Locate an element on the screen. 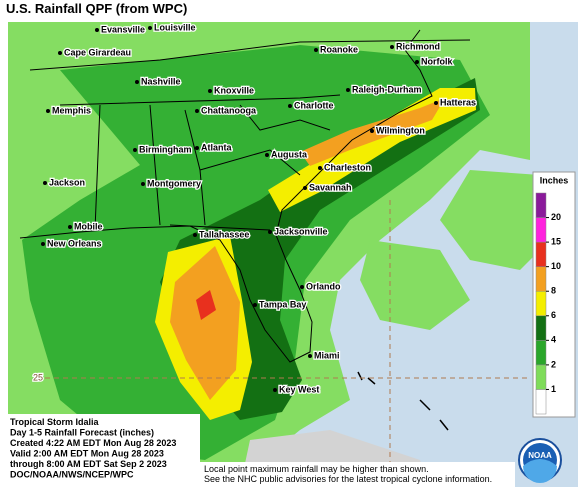  city-label: Richmond is located at coordinates (418, 46).